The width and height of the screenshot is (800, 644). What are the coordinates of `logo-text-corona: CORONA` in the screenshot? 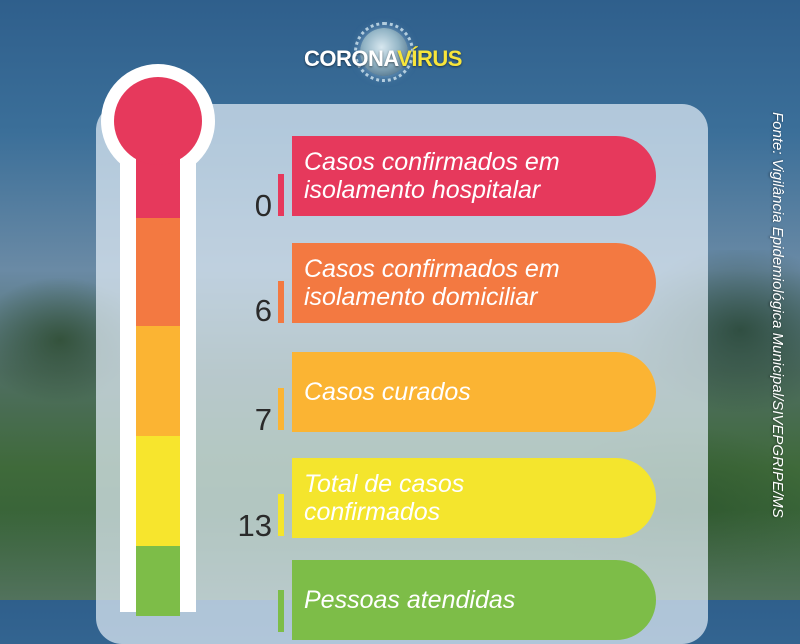 It's located at (351, 58).